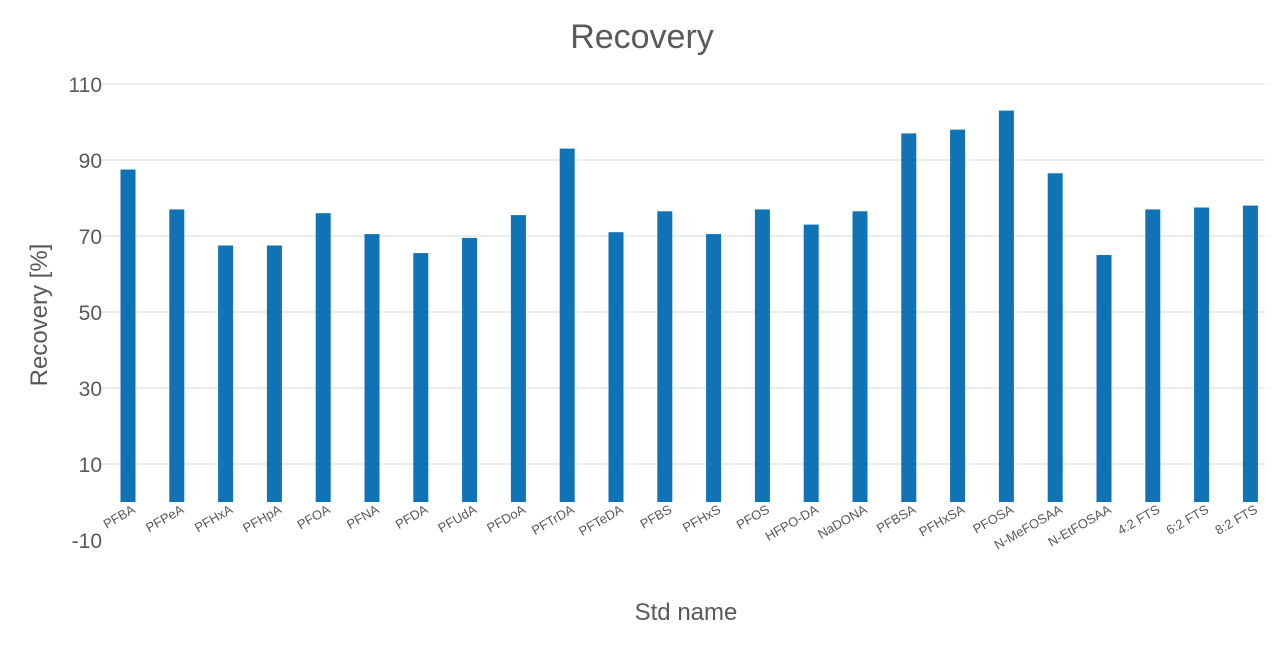 Image resolution: width=1280 pixels, height=645 pixels. What do you see at coordinates (642, 37) in the screenshot?
I see `chart-title: Recovery` at bounding box center [642, 37].